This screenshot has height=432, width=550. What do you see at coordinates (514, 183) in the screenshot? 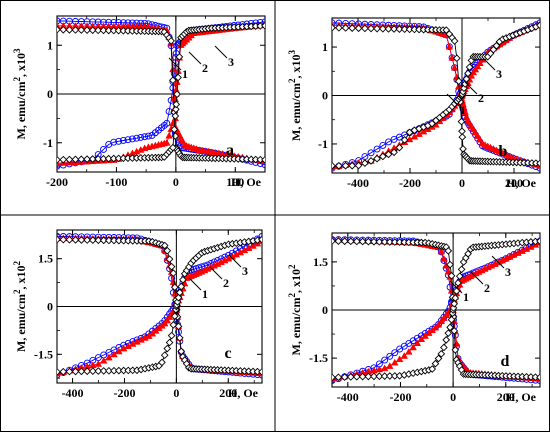
I see `x-tick-label: 200` at bounding box center [514, 183].